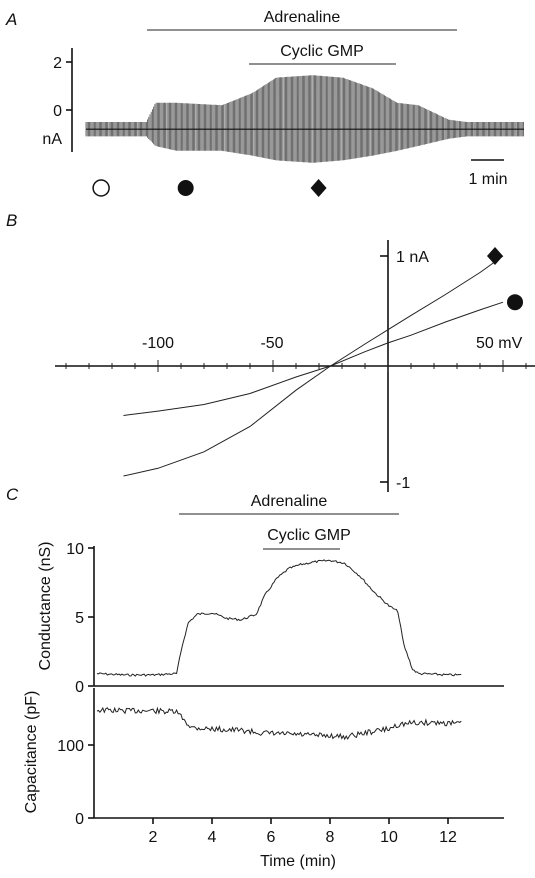 This screenshot has height=878, width=535. What do you see at coordinates (153, 837) in the screenshot?
I see `panel-c-x-tick-label: 2` at bounding box center [153, 837].